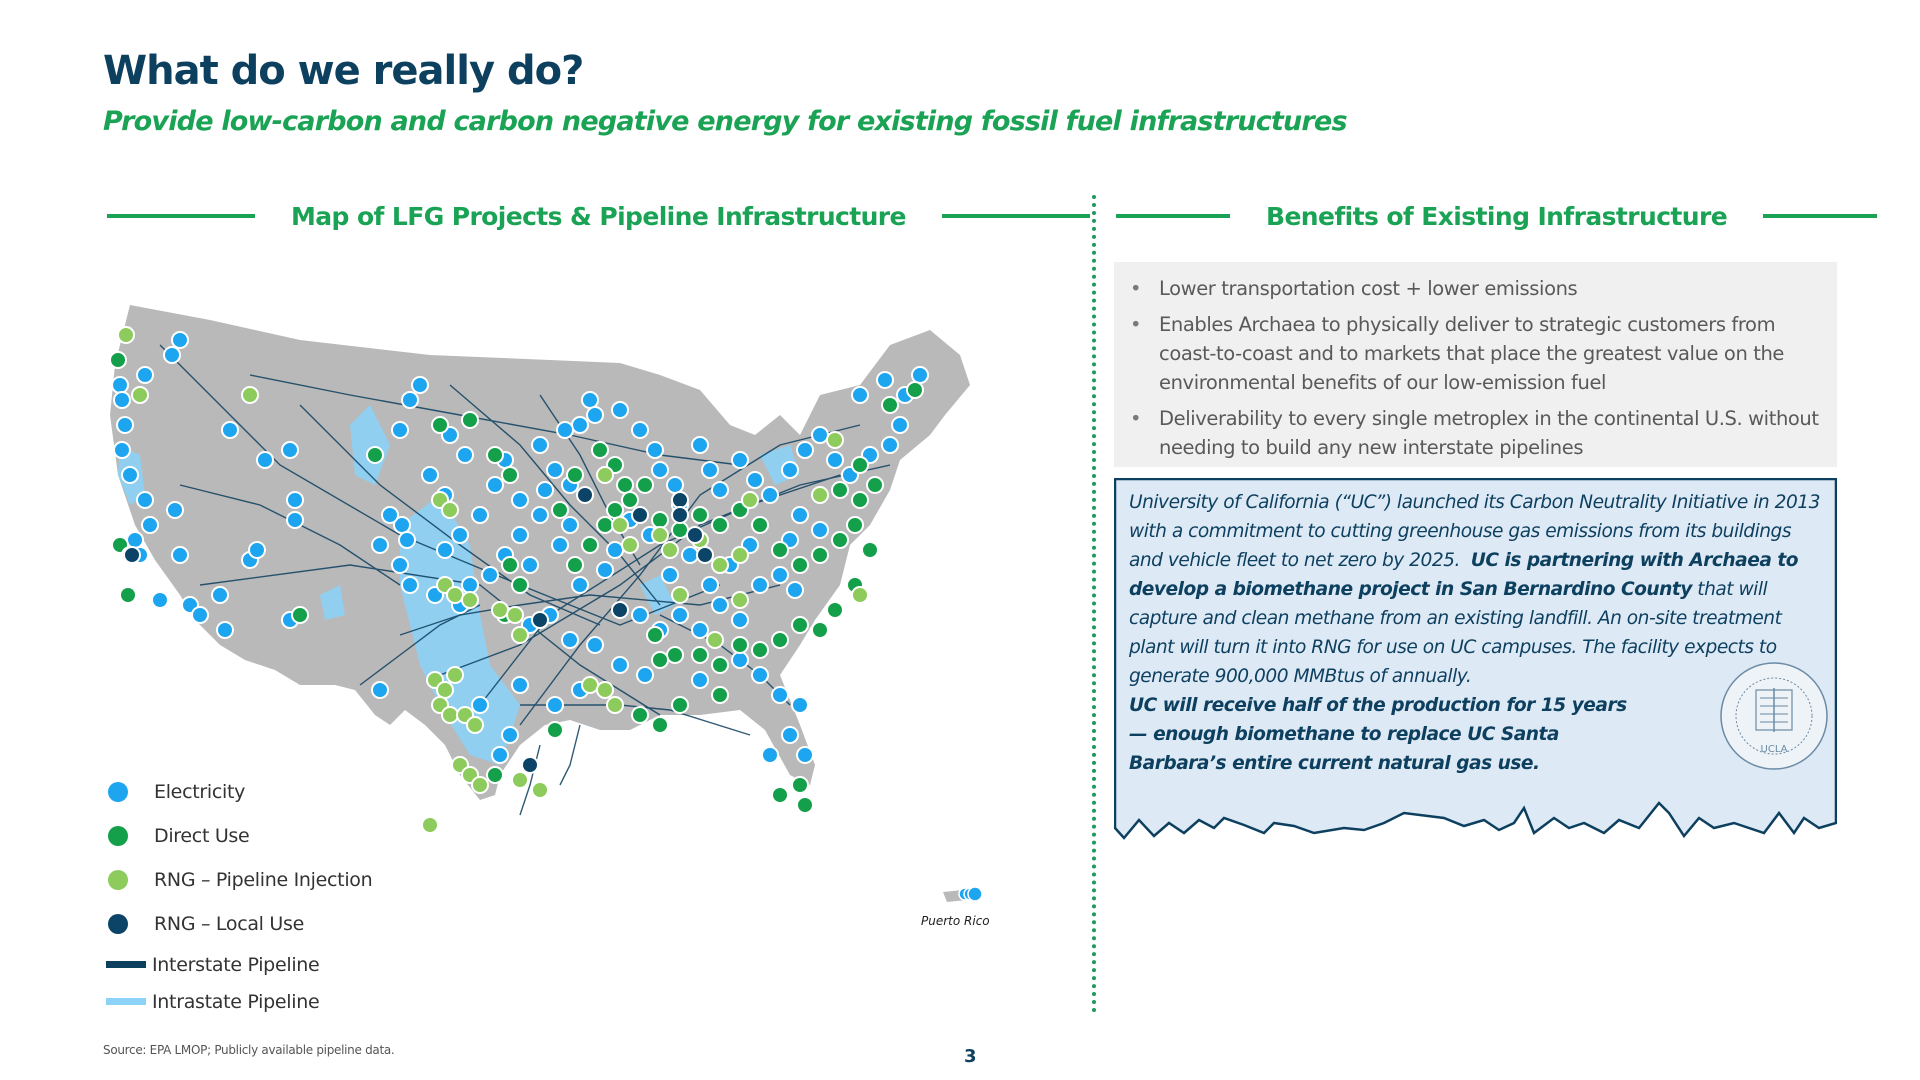 Image resolution: width=1920 pixels, height=1080 pixels. Describe the element at coordinates (126, 964) in the screenshot. I see `interstate-line-icon` at that location.